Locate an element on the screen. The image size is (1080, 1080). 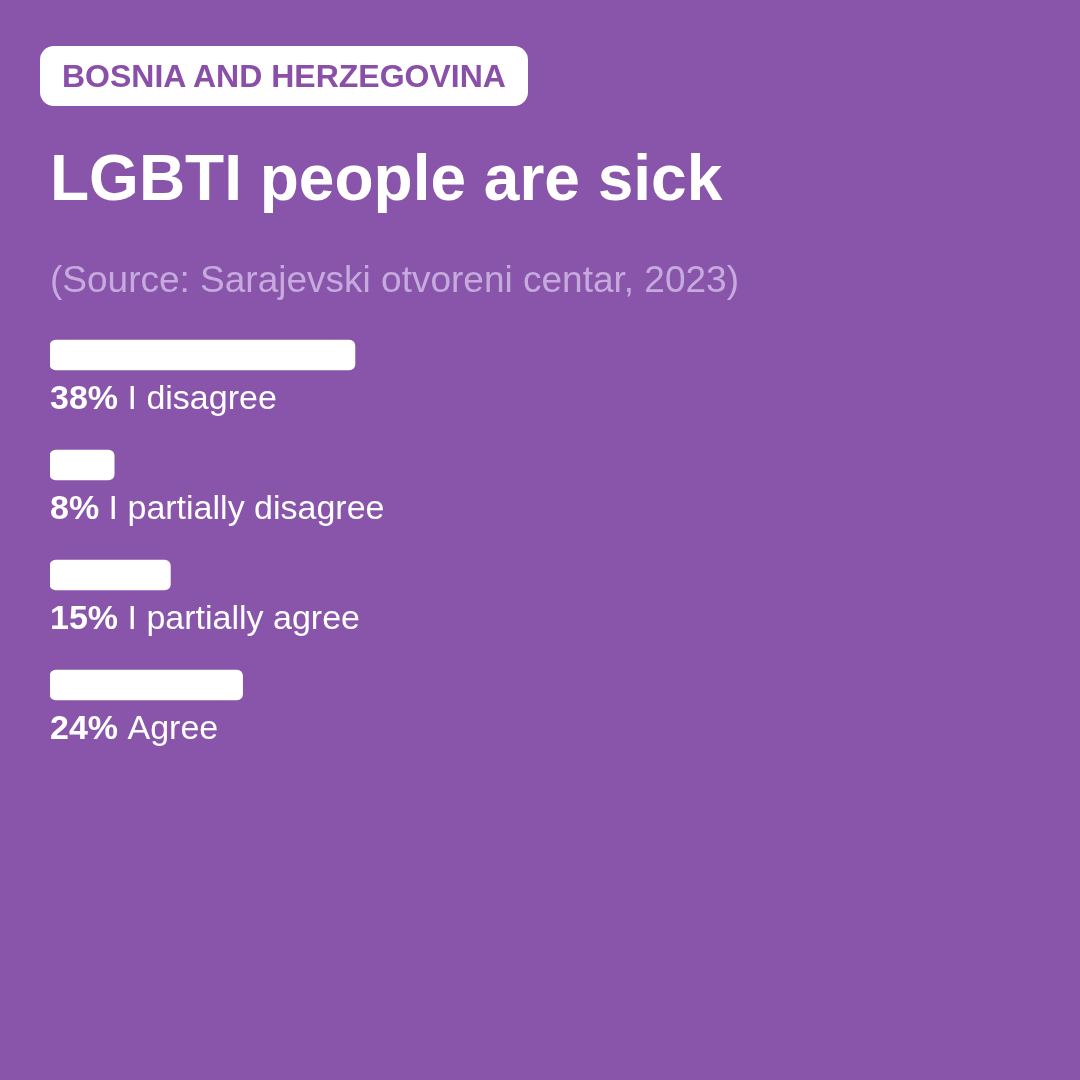
data-label: 38% is located at coordinates (84, 397).